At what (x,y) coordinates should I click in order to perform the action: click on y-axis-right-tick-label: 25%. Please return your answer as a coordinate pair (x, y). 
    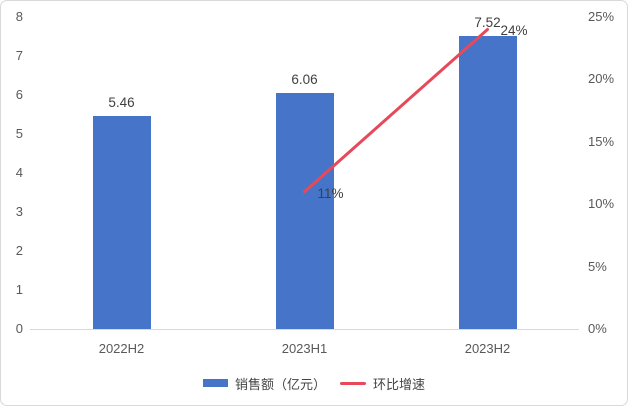
    Looking at the image, I should click on (601, 16).